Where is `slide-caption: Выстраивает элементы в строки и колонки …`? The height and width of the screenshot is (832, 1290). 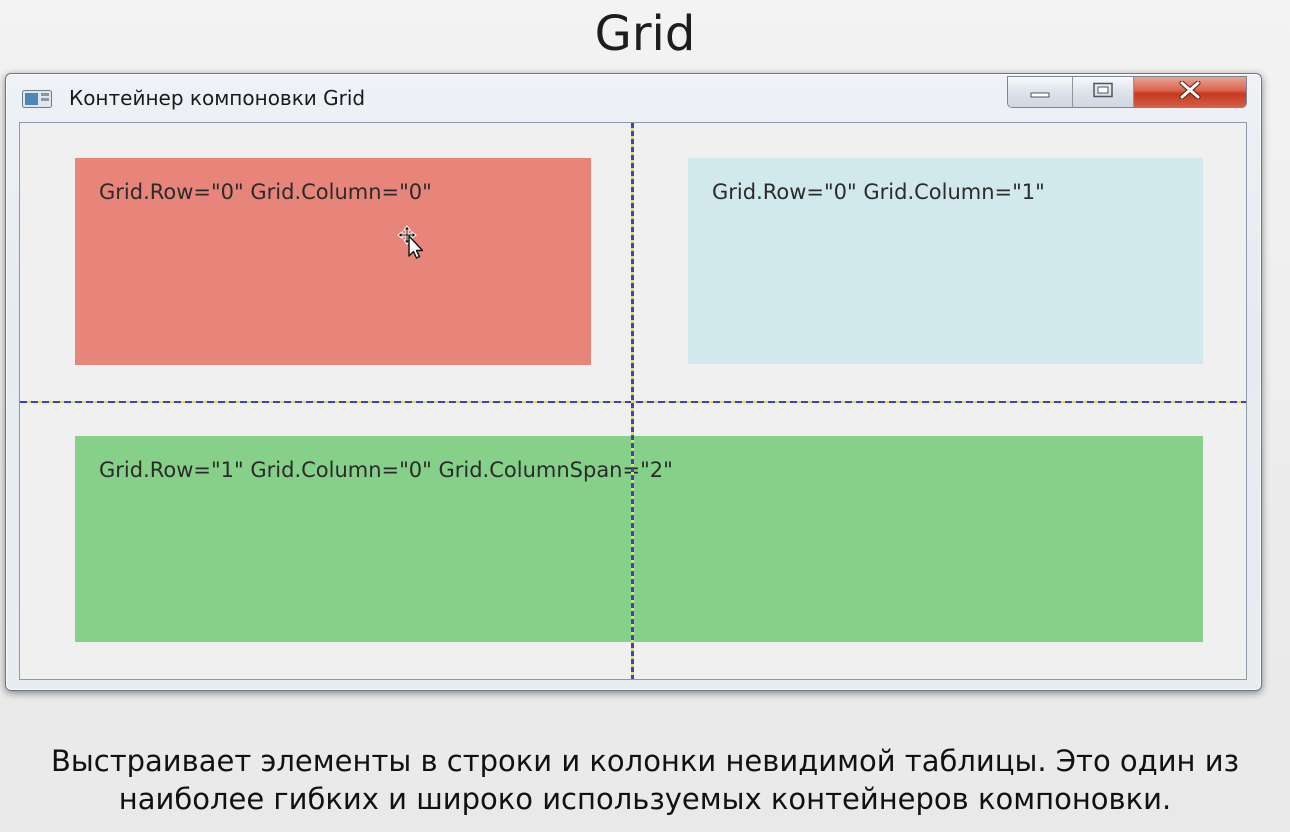 slide-caption: Выстраивает элементы в строки и колонки … is located at coordinates (645, 780).